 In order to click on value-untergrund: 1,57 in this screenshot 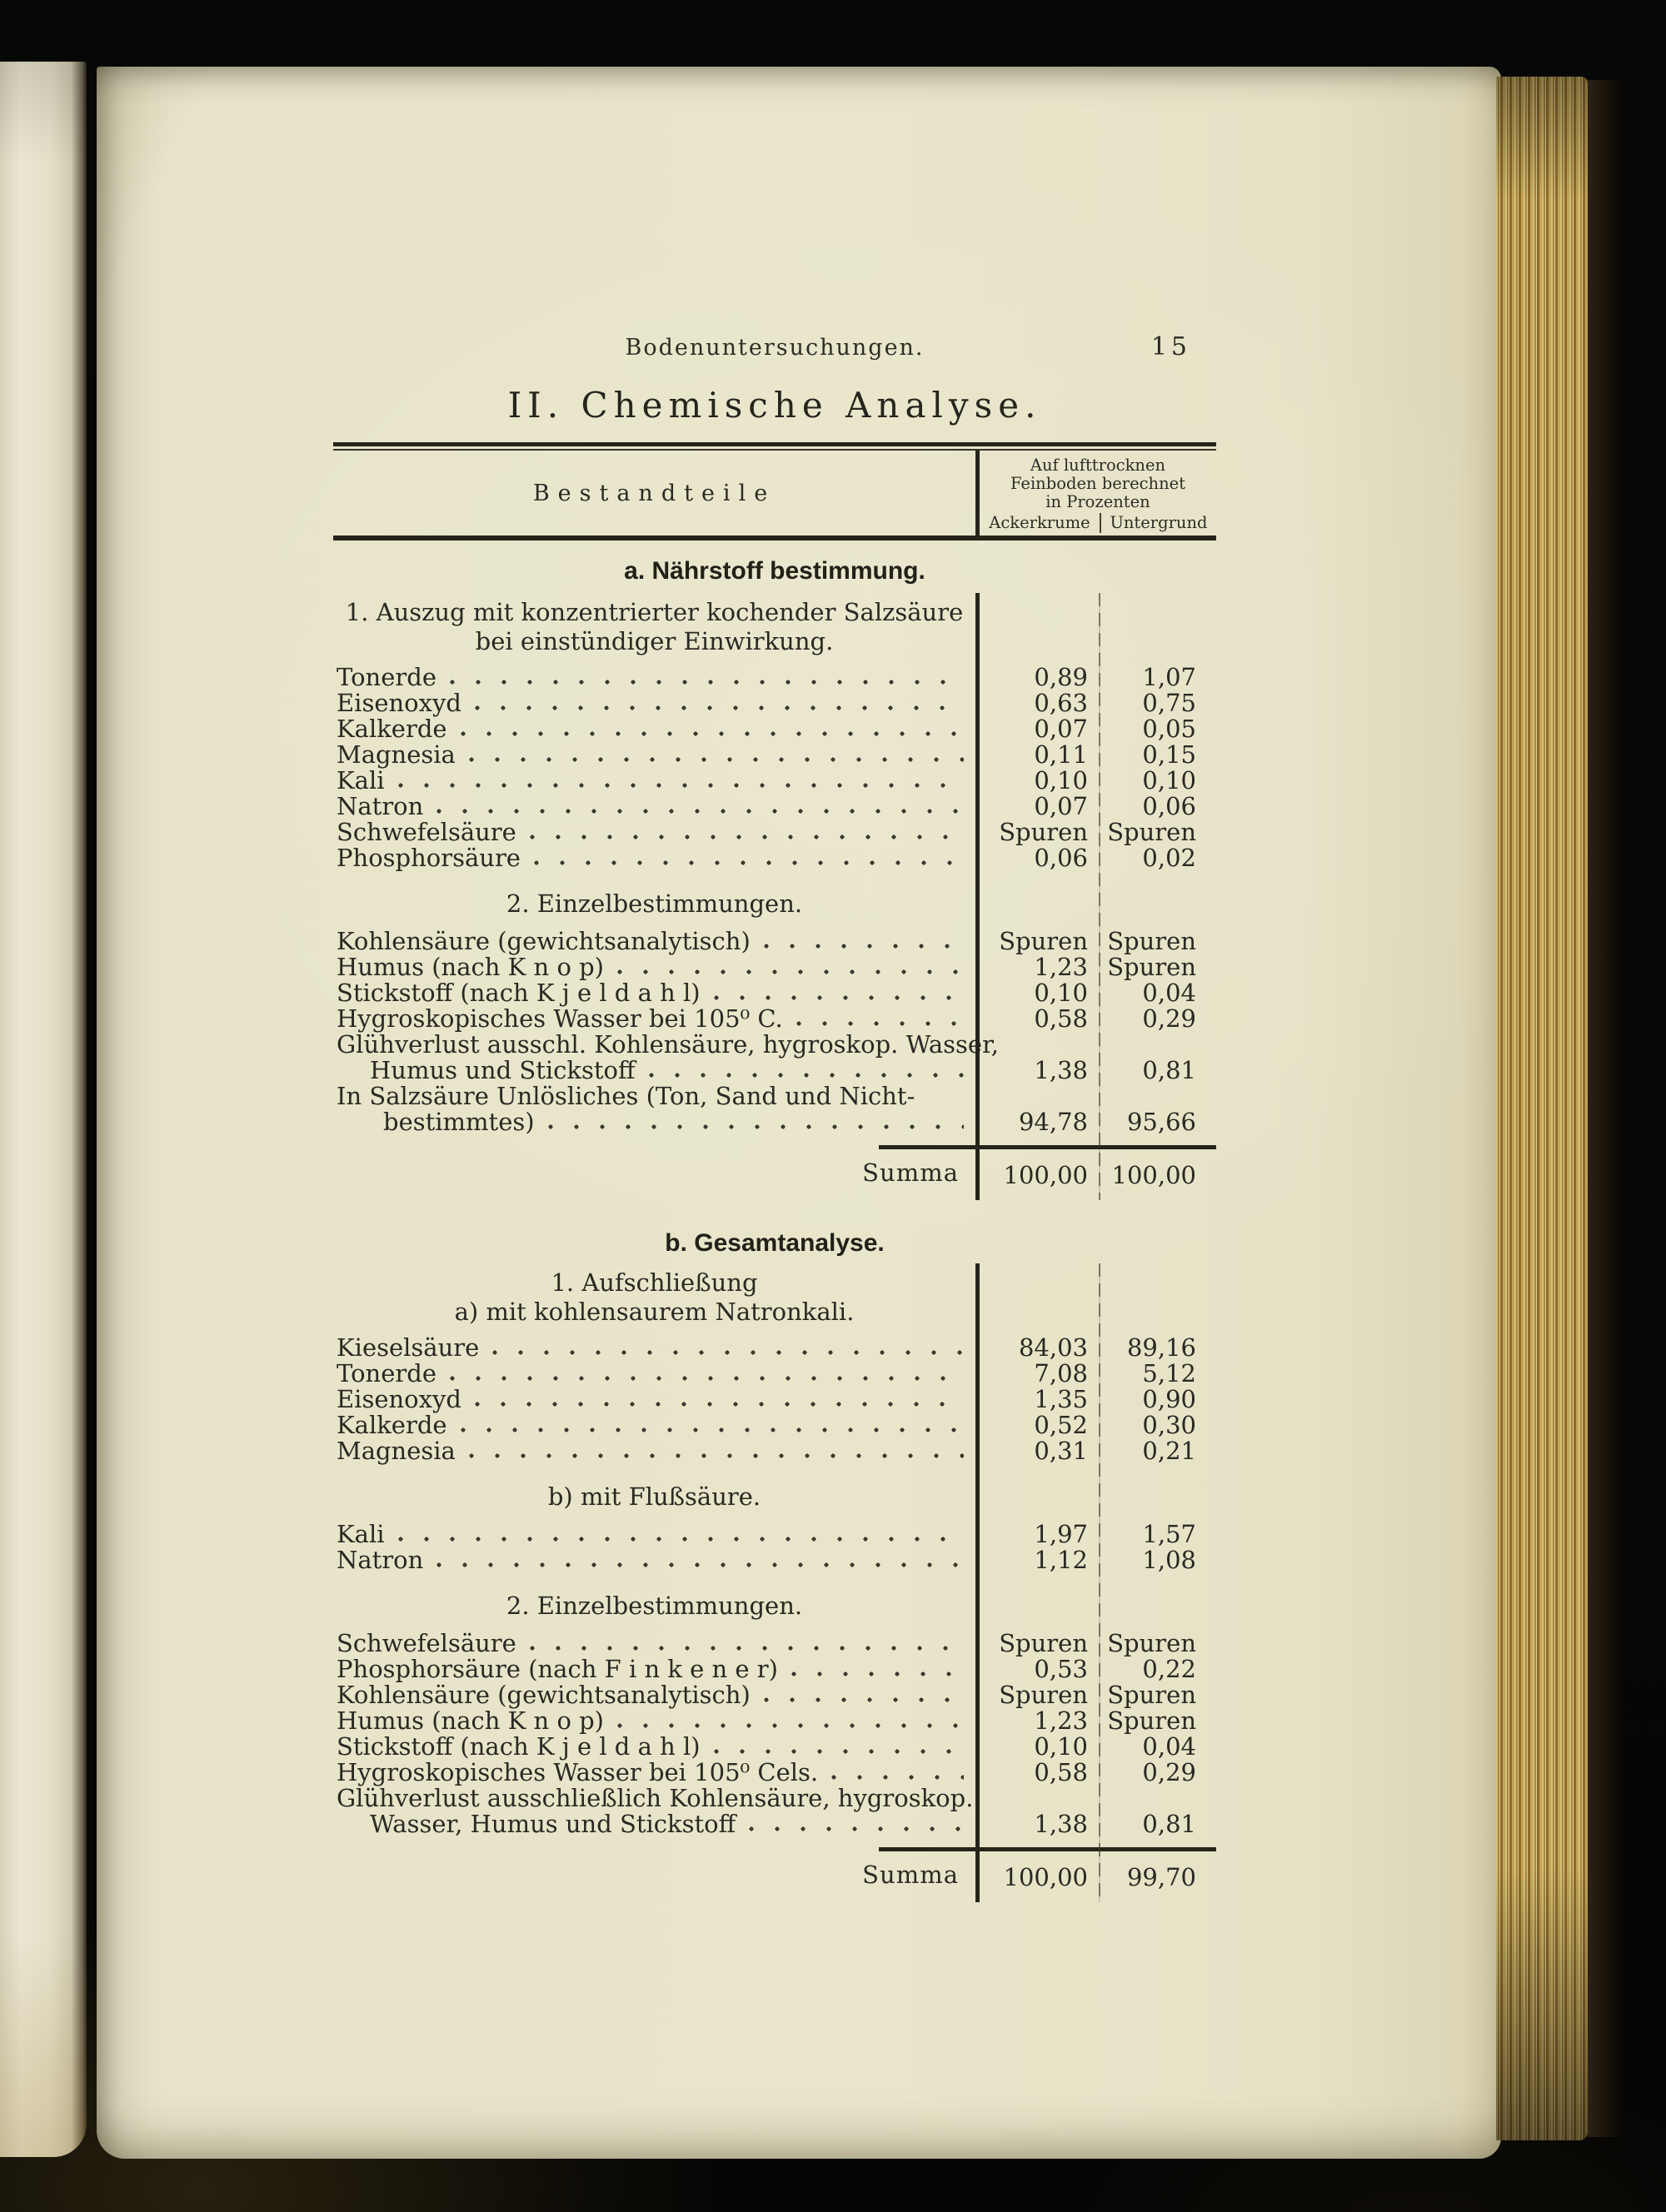, I will do `click(1169, 1534)`.